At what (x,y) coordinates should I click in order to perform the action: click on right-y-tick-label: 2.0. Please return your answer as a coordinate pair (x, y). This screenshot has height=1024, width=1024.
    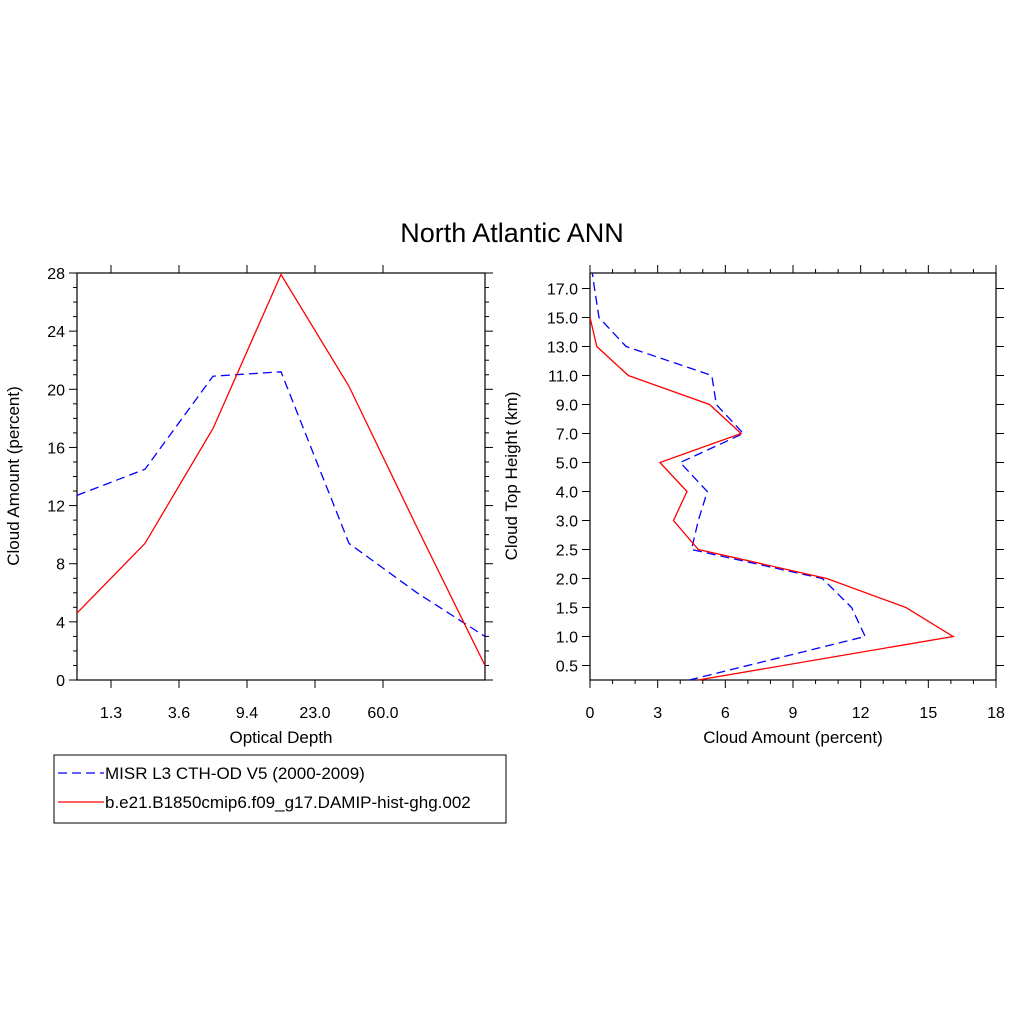
    Looking at the image, I should click on (567, 580).